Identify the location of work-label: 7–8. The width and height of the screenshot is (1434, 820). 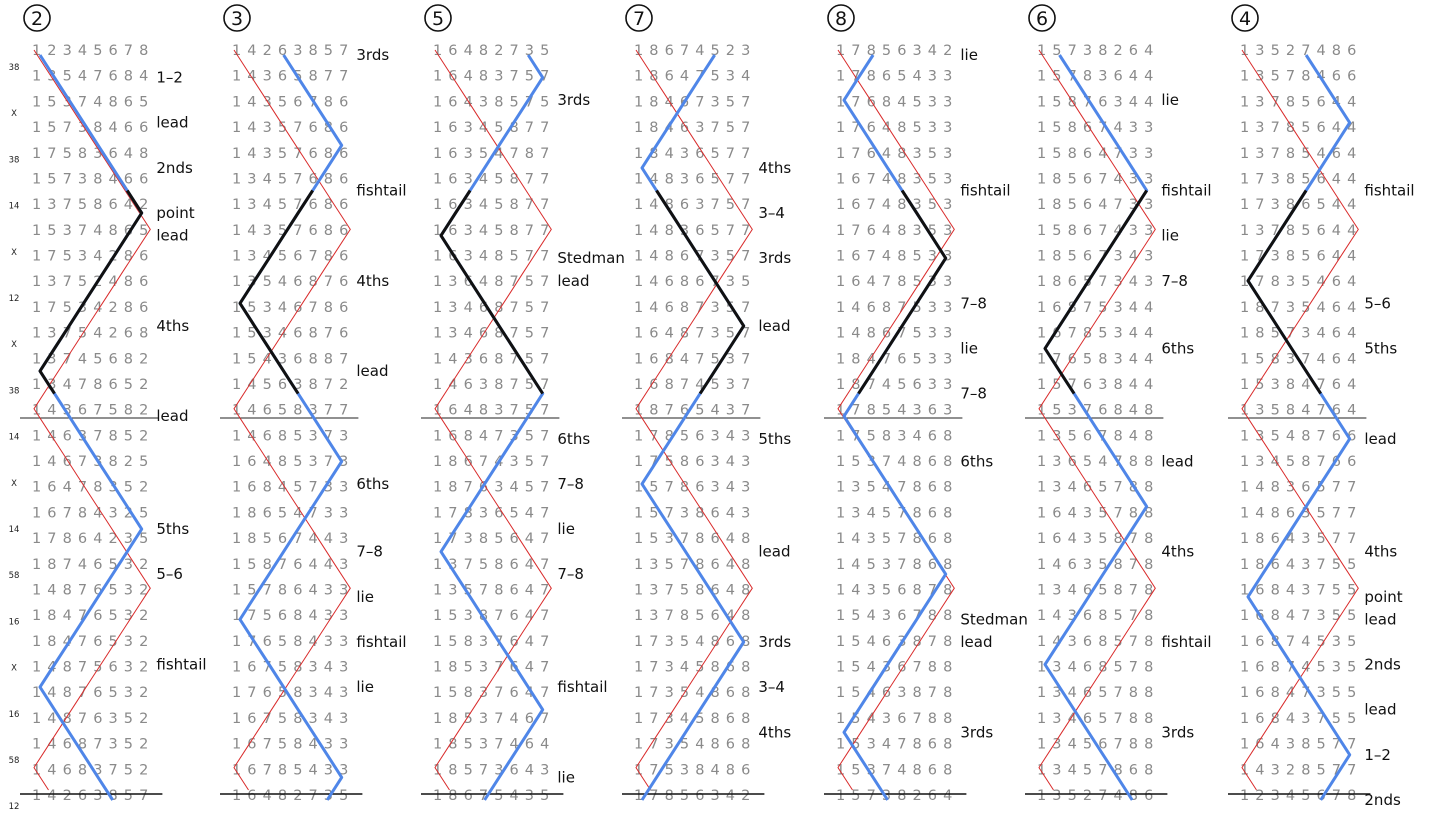
(570, 574).